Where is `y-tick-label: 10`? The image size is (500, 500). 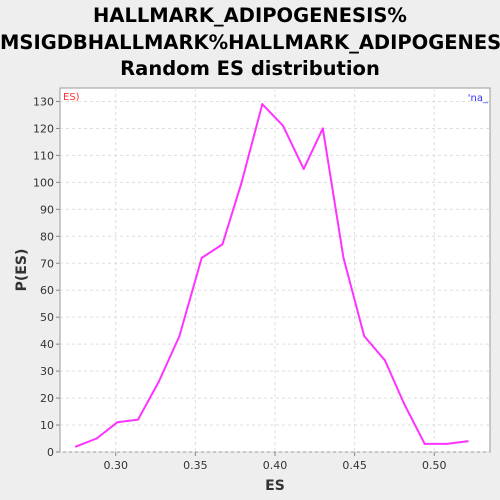
y-tick-label: 10 is located at coordinates (47, 425).